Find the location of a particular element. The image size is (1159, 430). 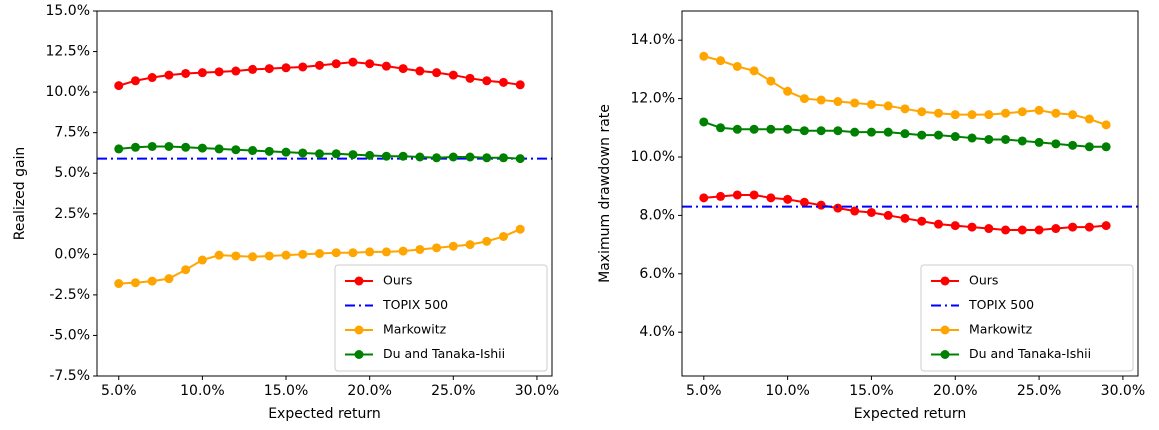

y-tick-label: 8.0% is located at coordinates (657, 215).